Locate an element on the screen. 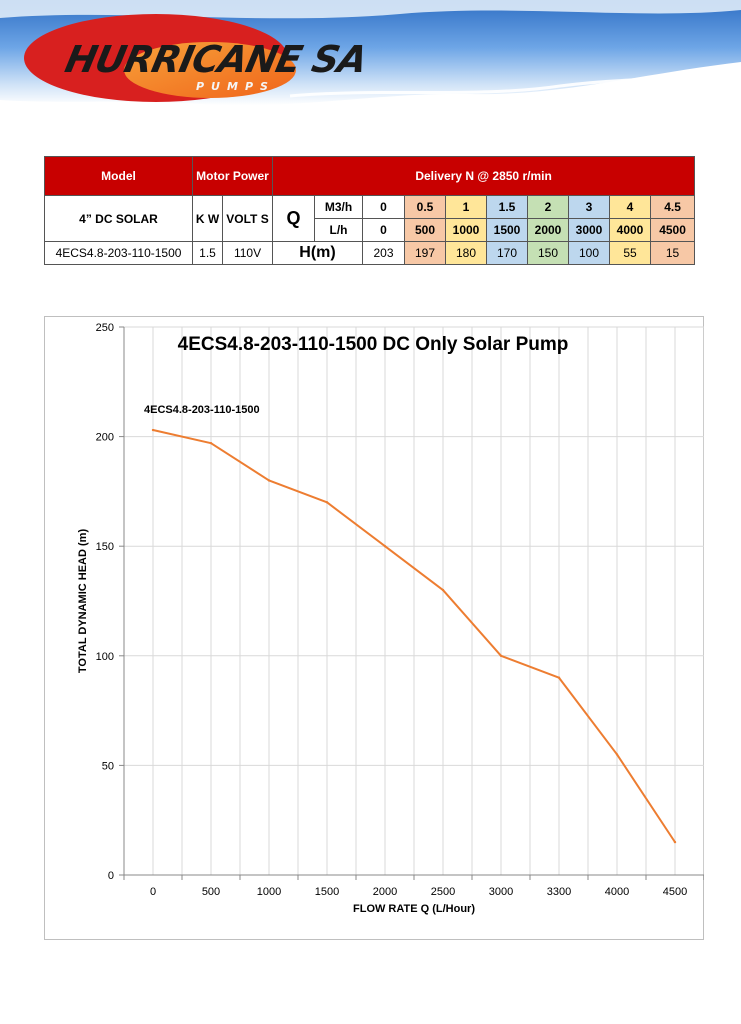 This screenshot has width=741, height=1024. header-motor-power: Motor Power is located at coordinates (232, 176).